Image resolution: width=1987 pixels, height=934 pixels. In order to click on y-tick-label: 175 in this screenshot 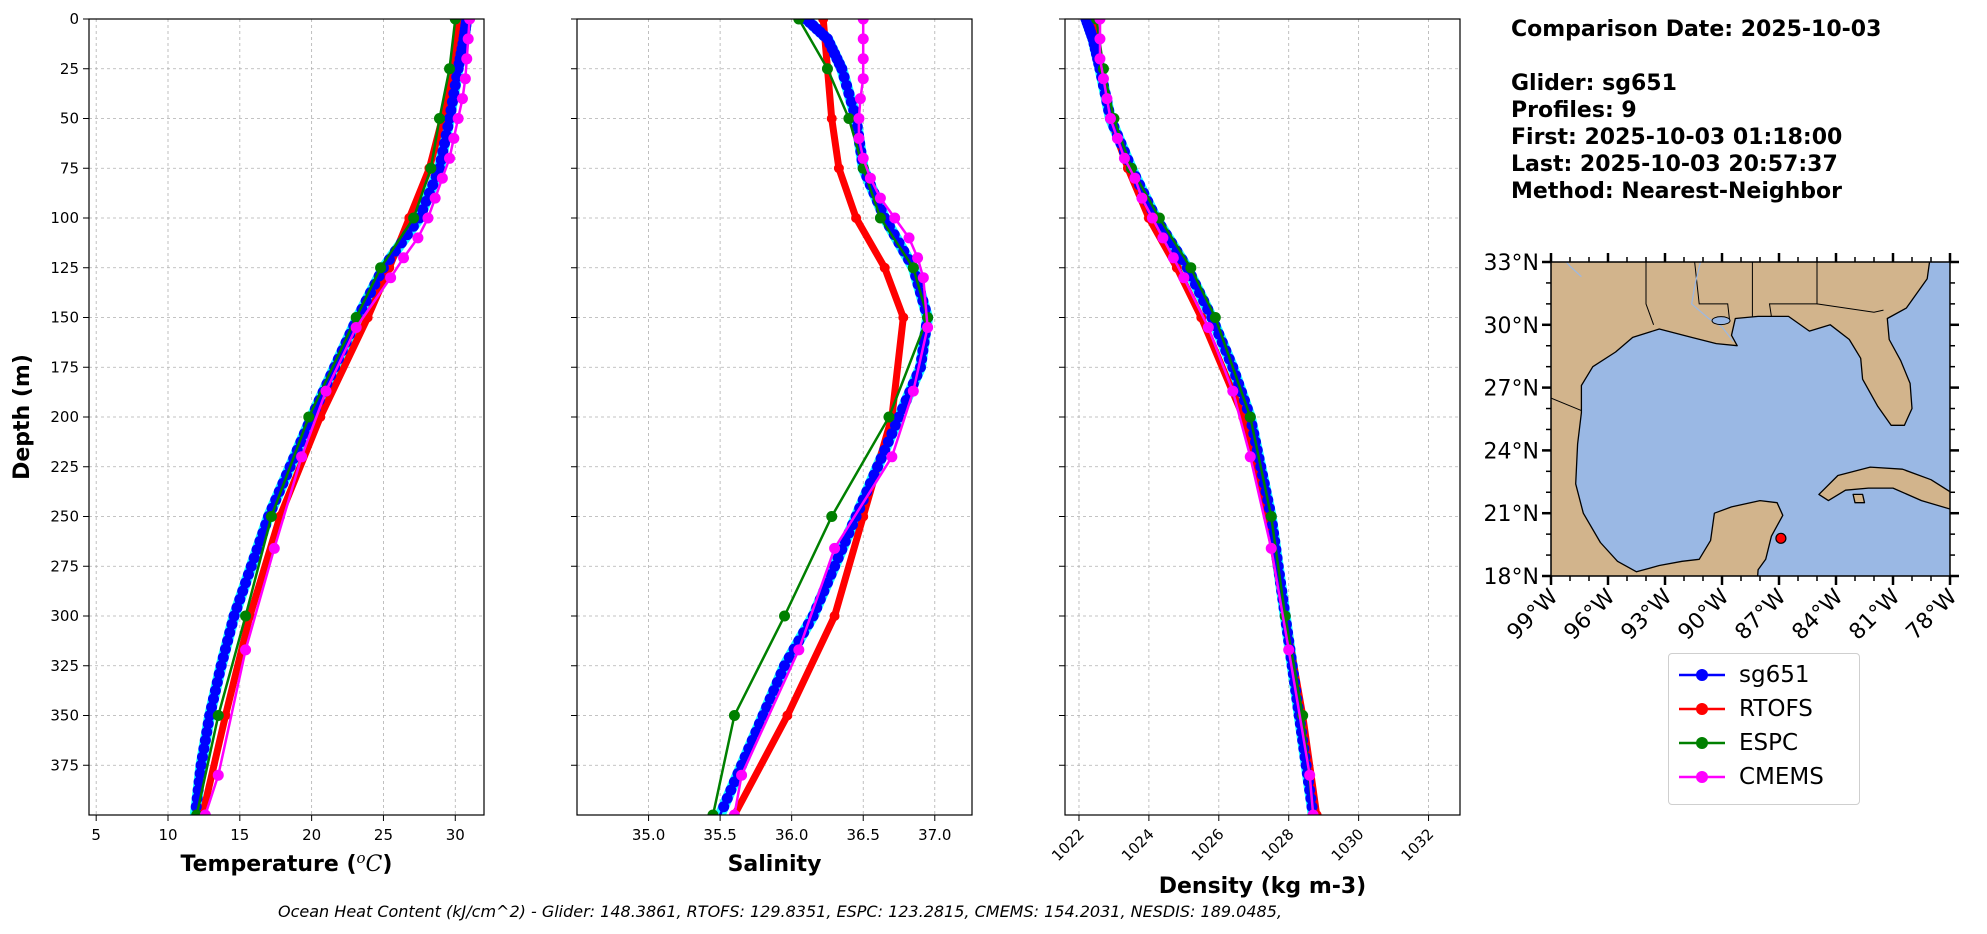, I will do `click(64, 367)`.